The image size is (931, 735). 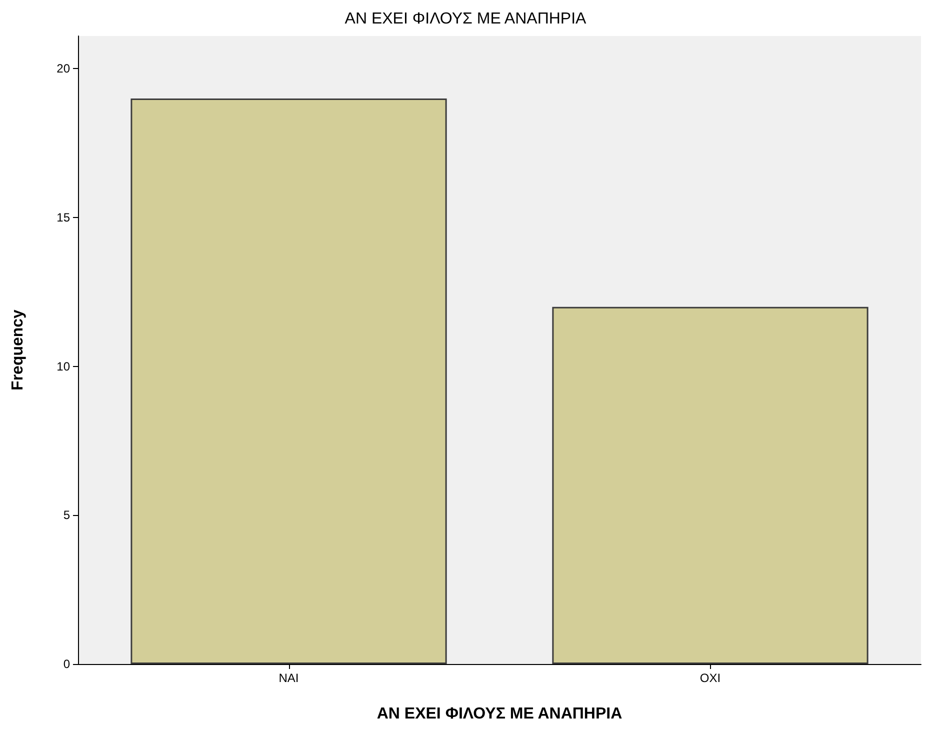 I want to click on y-tick-label: 20, so click(x=63, y=69).